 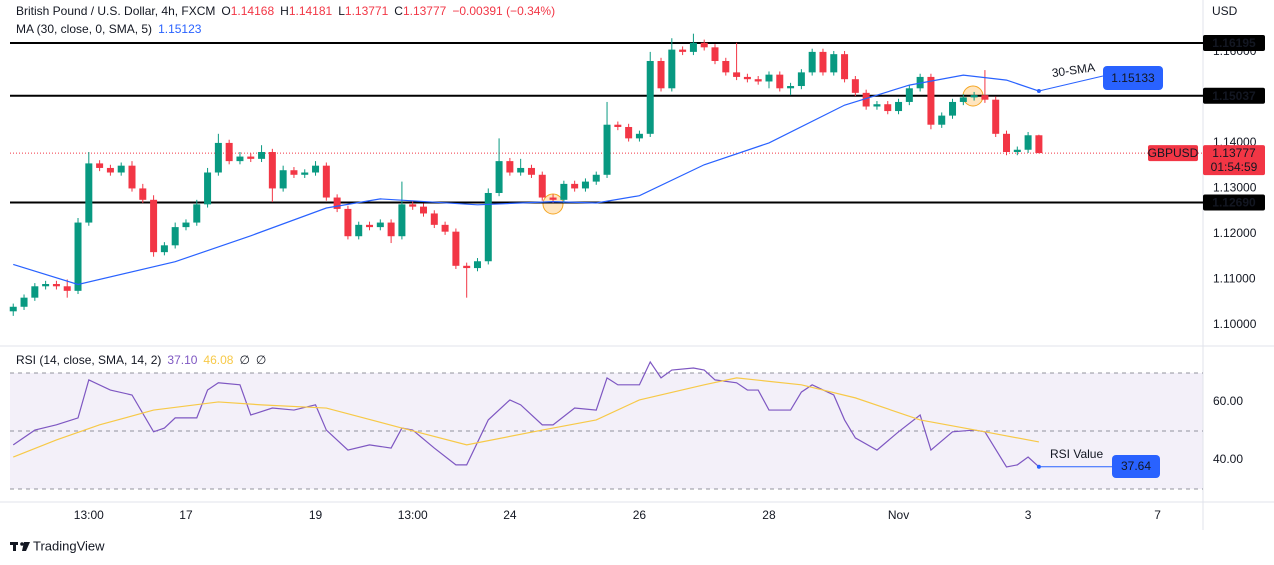 I want to click on ma-value: 1.15123, so click(x=180, y=29).